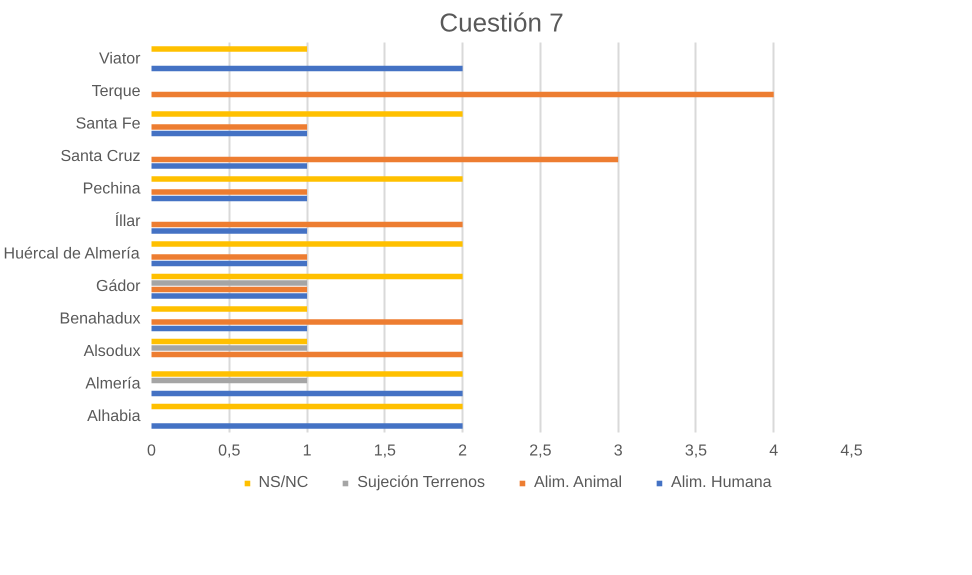 This screenshot has width=972, height=575. Describe the element at coordinates (773, 451) in the screenshot. I see `x-tick-label: 4` at that location.